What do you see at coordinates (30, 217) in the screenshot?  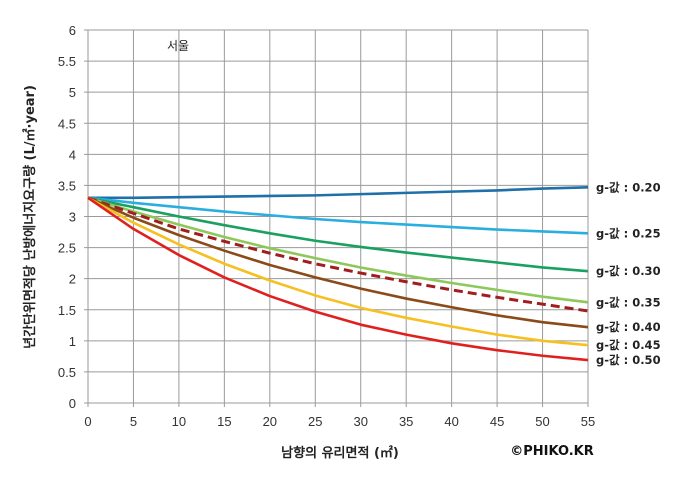 I see `y-axis-title: 년간단위면적당 난방에너지요구량 (L/㎡·year)` at bounding box center [30, 217].